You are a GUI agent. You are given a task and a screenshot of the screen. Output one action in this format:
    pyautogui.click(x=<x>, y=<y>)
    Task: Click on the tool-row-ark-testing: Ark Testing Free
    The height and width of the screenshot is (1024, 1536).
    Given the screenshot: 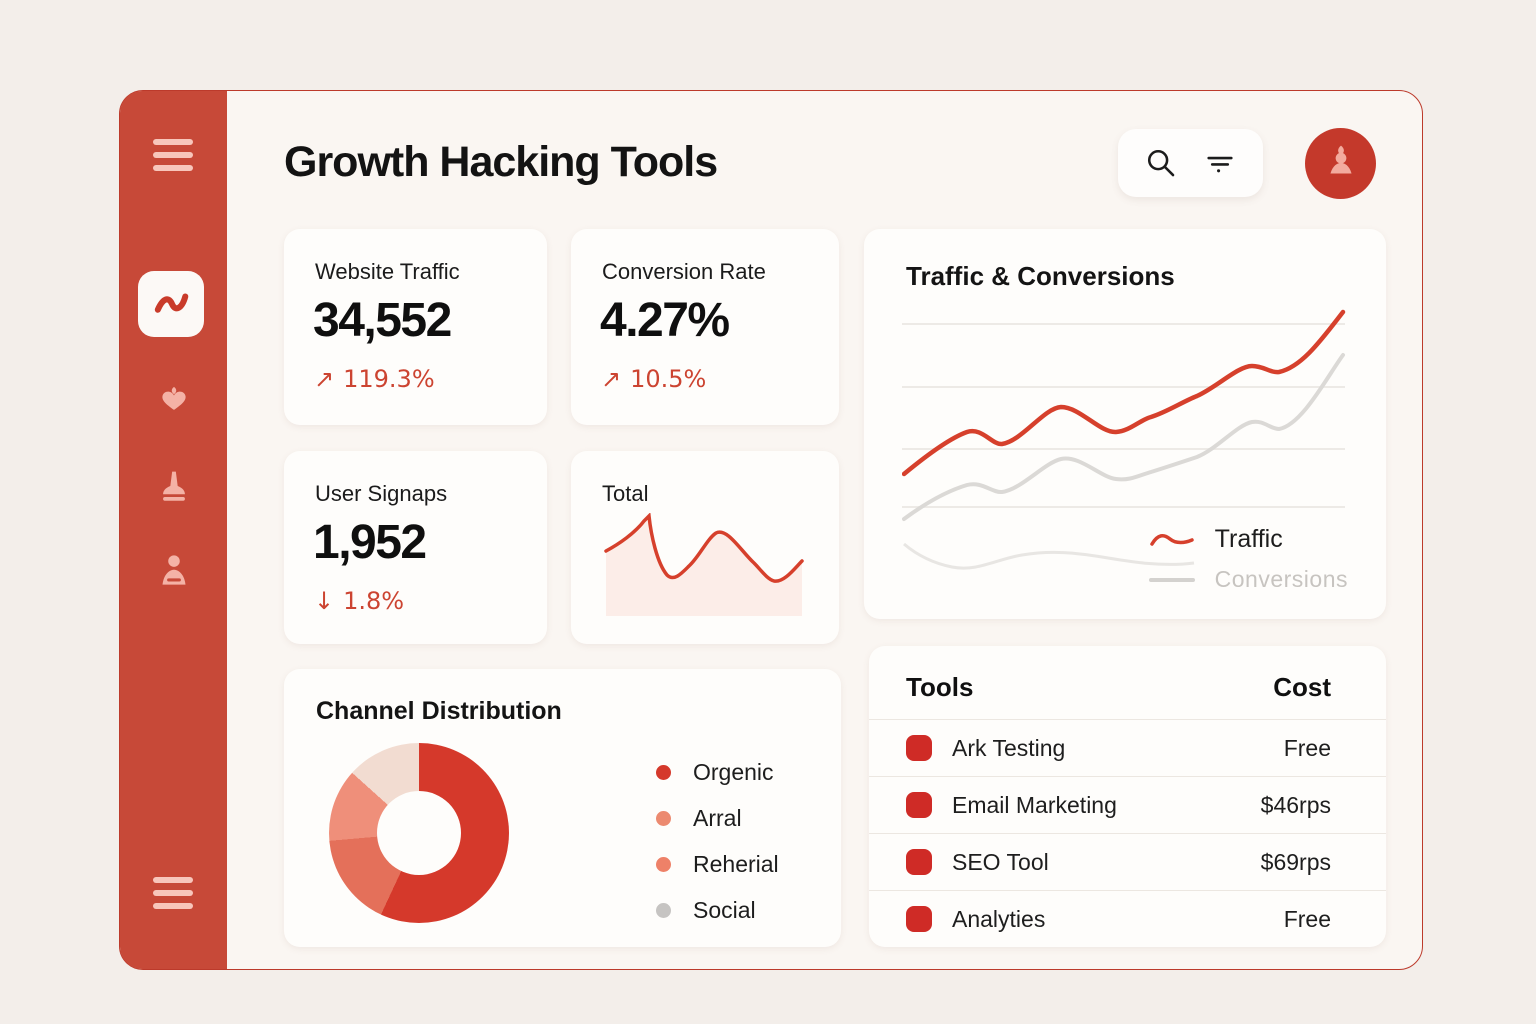 What is the action you would take?
    pyautogui.click(x=1127, y=747)
    